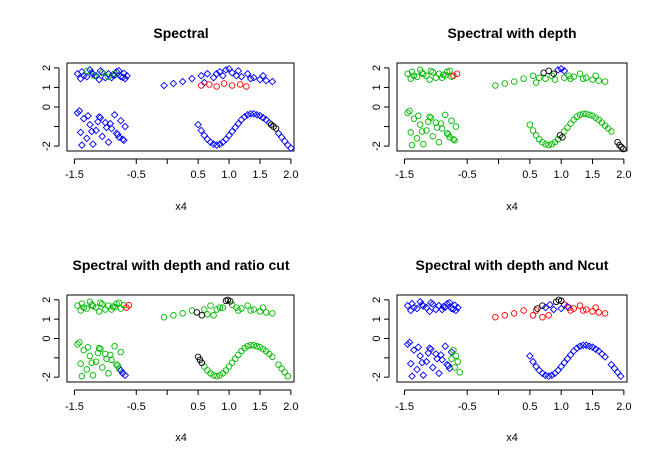 The height and width of the screenshot is (461, 663). What do you see at coordinates (377, 107) in the screenshot?
I see `y-tick-label: 0` at bounding box center [377, 107].